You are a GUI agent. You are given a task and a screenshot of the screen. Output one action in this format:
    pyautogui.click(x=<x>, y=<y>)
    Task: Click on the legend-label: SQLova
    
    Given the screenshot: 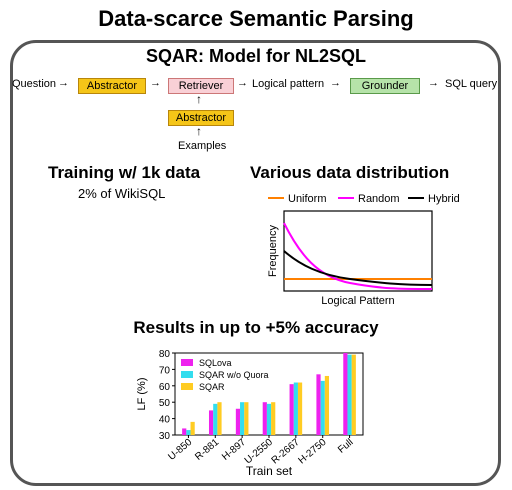 What is the action you would take?
    pyautogui.click(x=215, y=363)
    